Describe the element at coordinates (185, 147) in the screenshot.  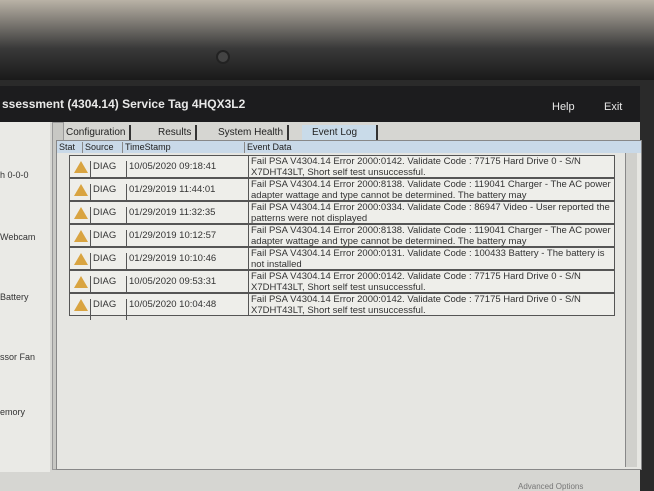
I see `column-header: TimeStamp` at that location.